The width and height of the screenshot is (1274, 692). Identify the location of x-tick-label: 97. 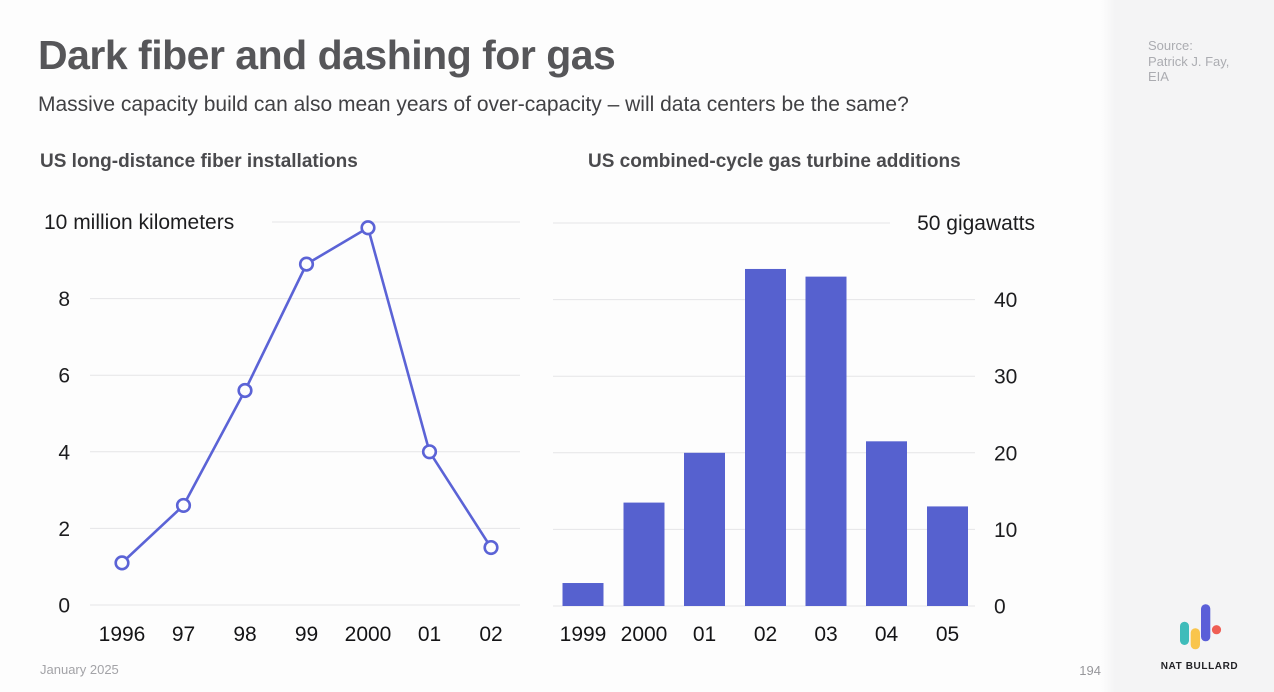
(183, 634).